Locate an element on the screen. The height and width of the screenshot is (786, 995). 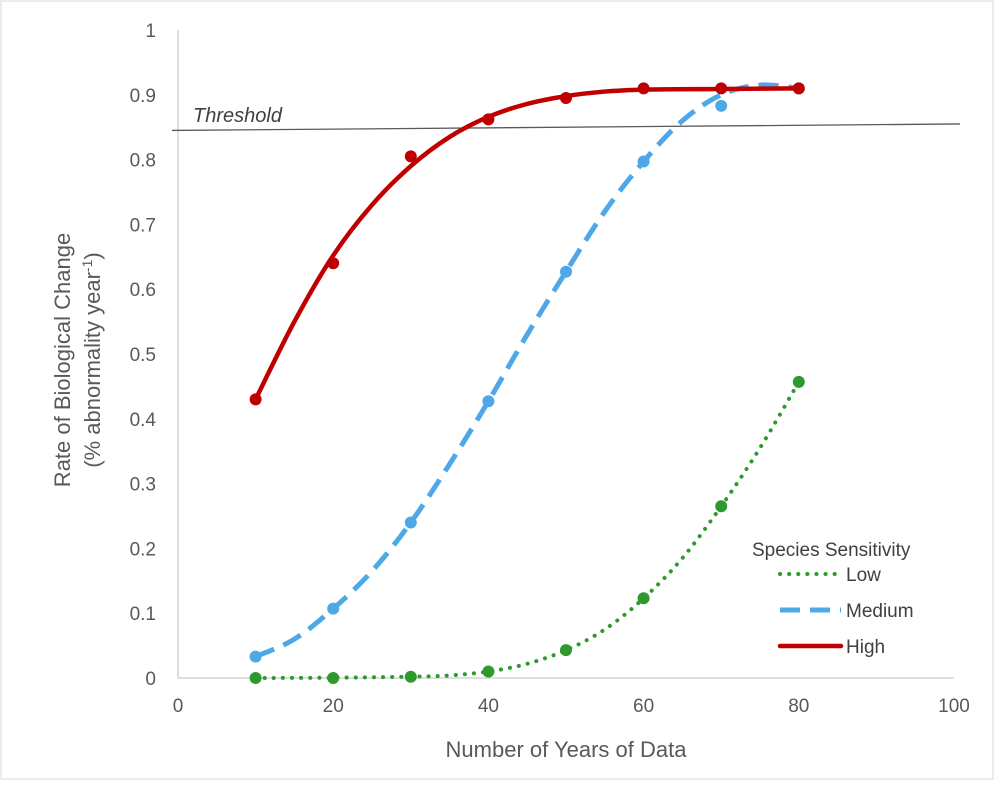
y-axis-title-line1: Rate of Biological Change is located at coordinates (62, 360).